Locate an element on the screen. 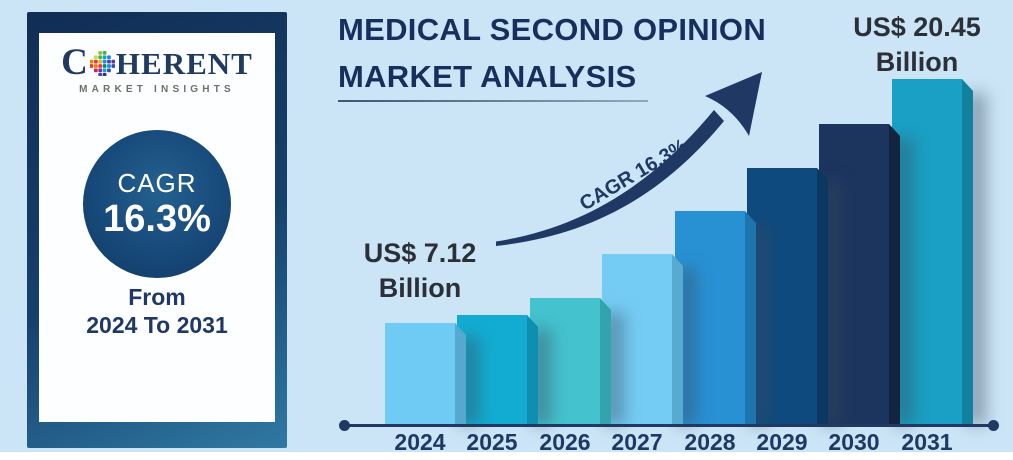  coherent-logo-wordmark: C HERENT is located at coordinates (157, 62).